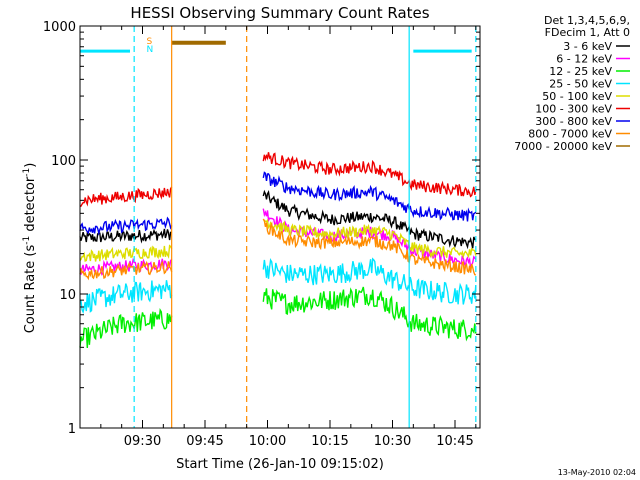 Image resolution: width=640 pixels, height=480 pixels. What do you see at coordinates (59, 27) in the screenshot?
I see `y-tick-label: 1000` at bounding box center [59, 27].